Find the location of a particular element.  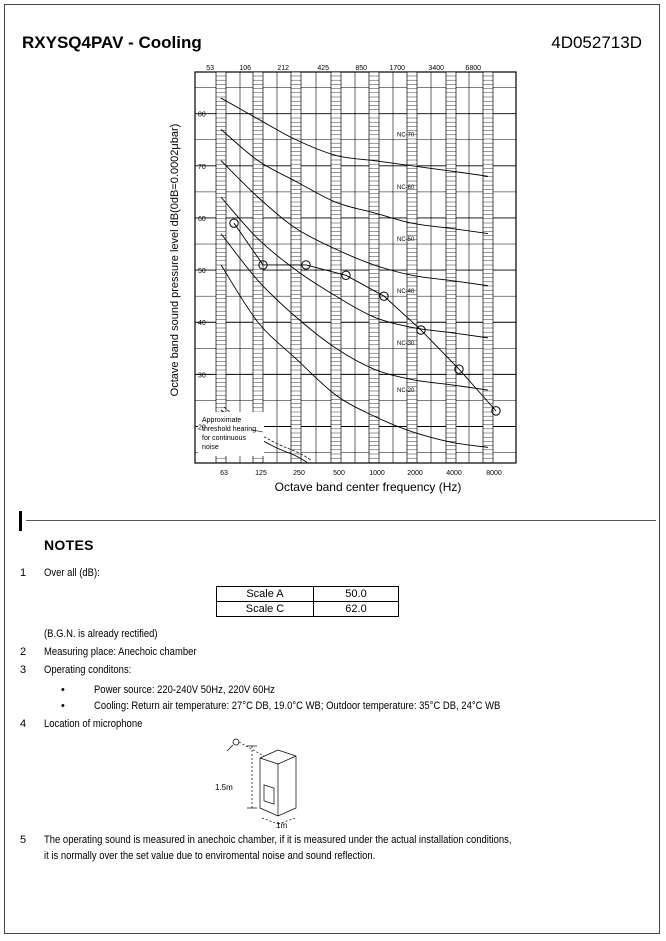

threshold-label: for continuous is located at coordinates (224, 438).